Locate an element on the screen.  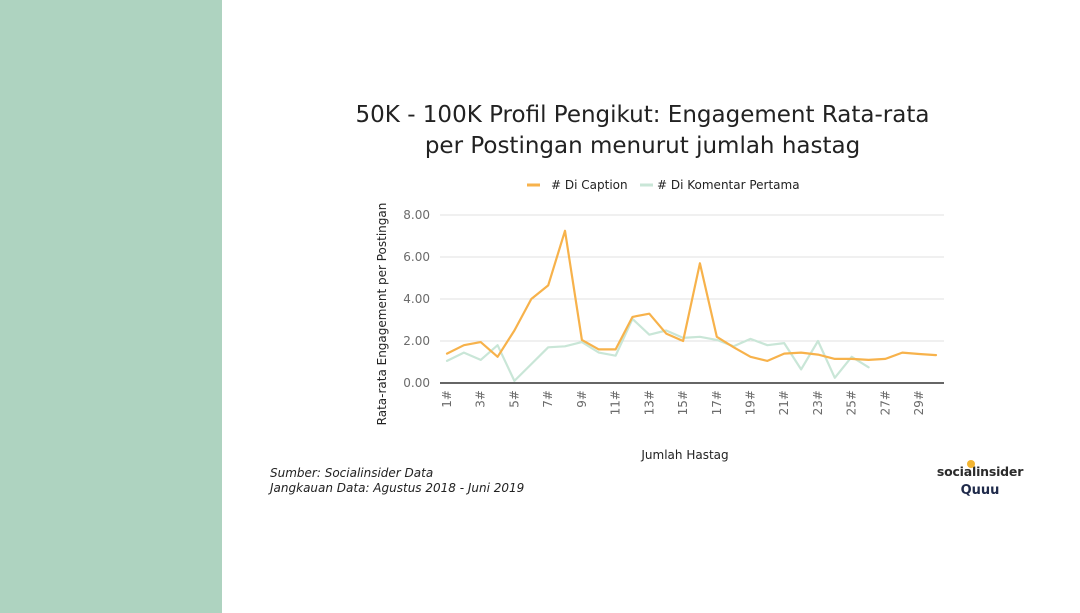
y-tick-label: 0.00 is located at coordinates (416, 383).